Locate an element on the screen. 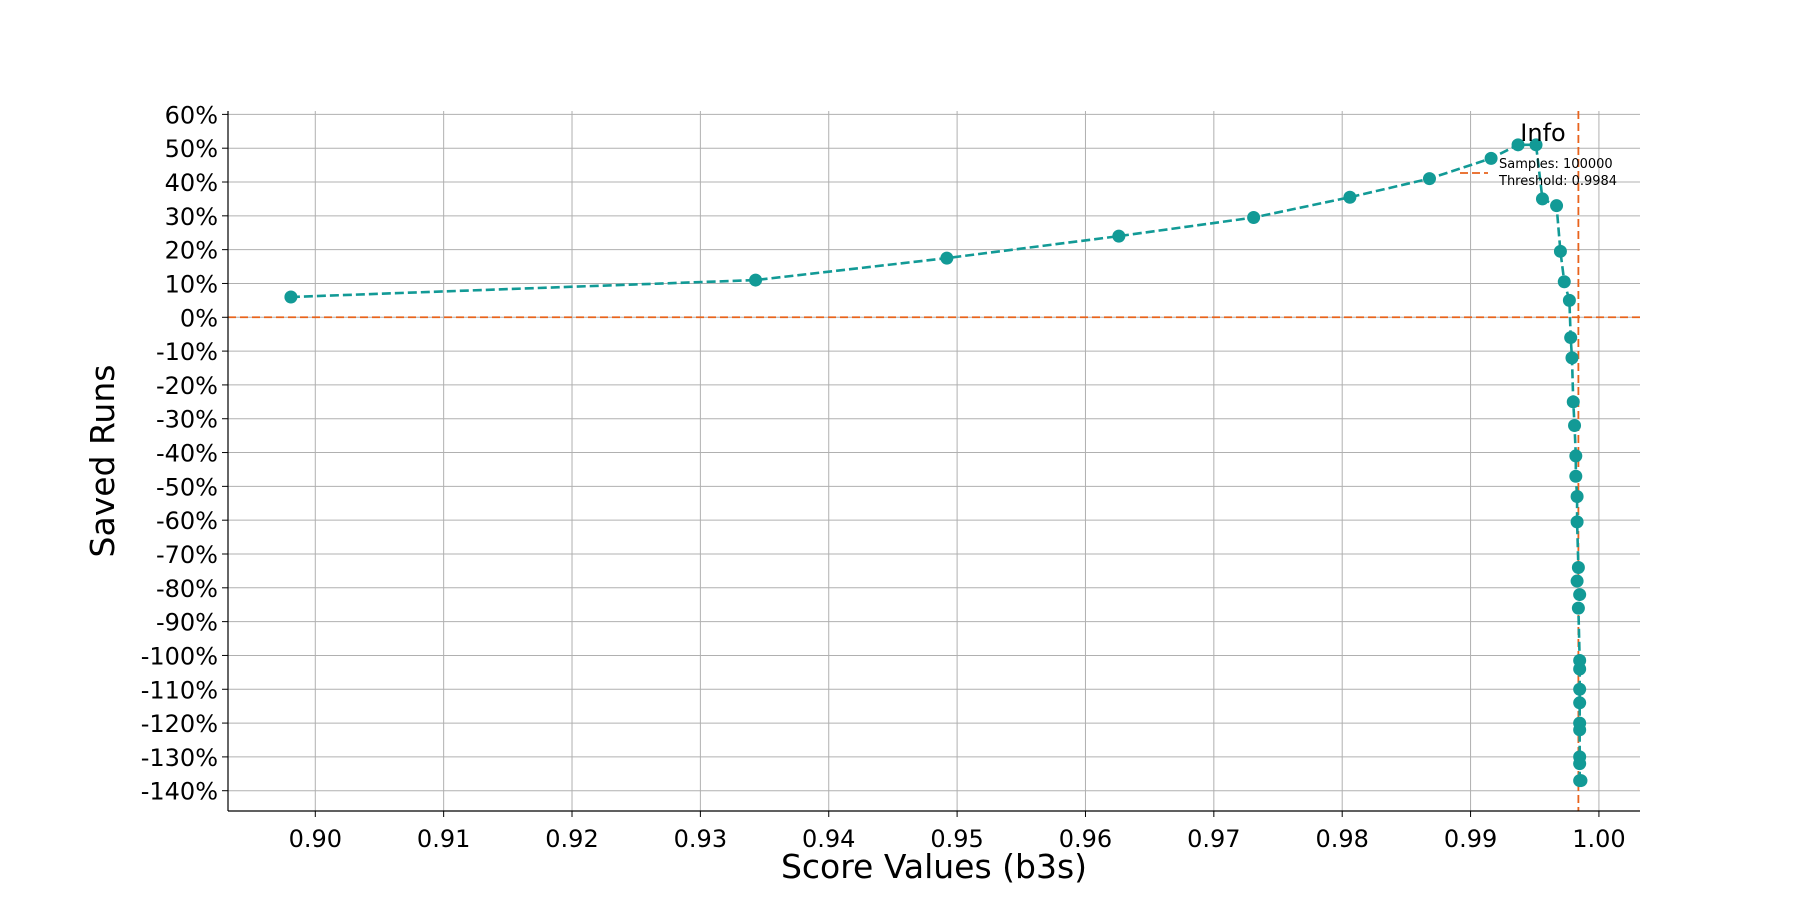 This screenshot has height=900, width=1800. y-tick-label: 10% is located at coordinates (191, 284).